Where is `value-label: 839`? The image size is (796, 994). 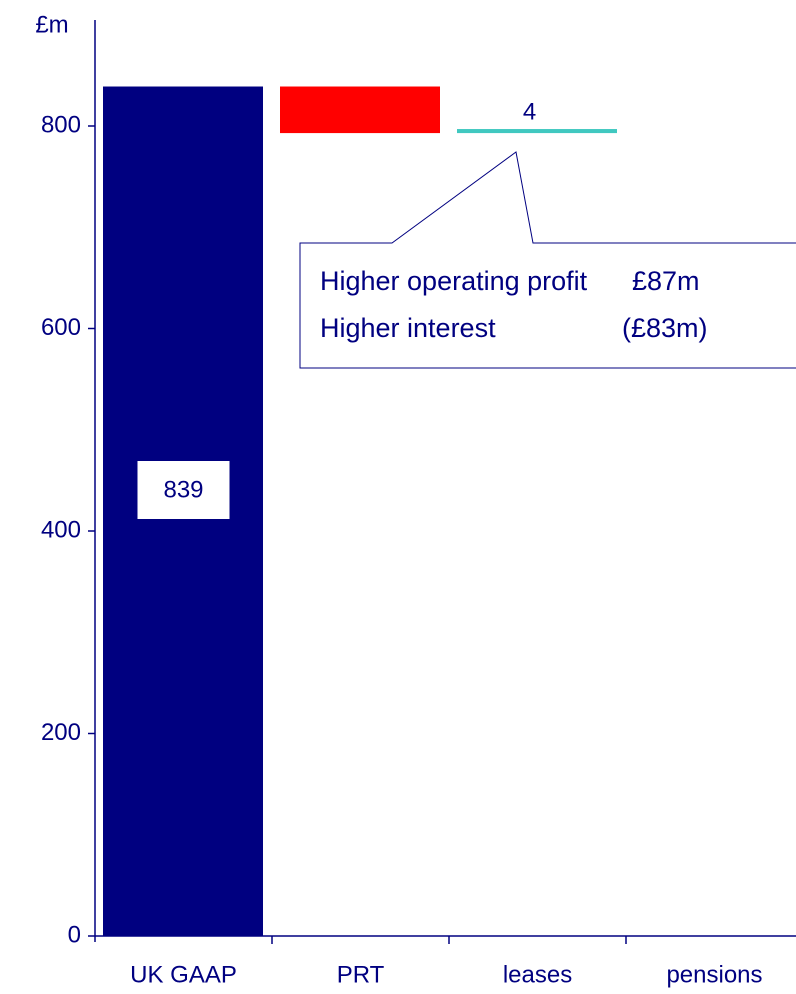
value-label: 839 is located at coordinates (183, 489).